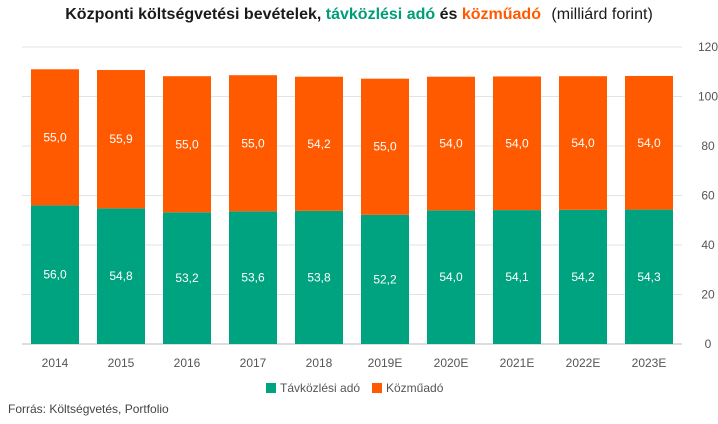 The width and height of the screenshot is (718, 424). I want to click on y-tick-label: 40, so click(708, 245).